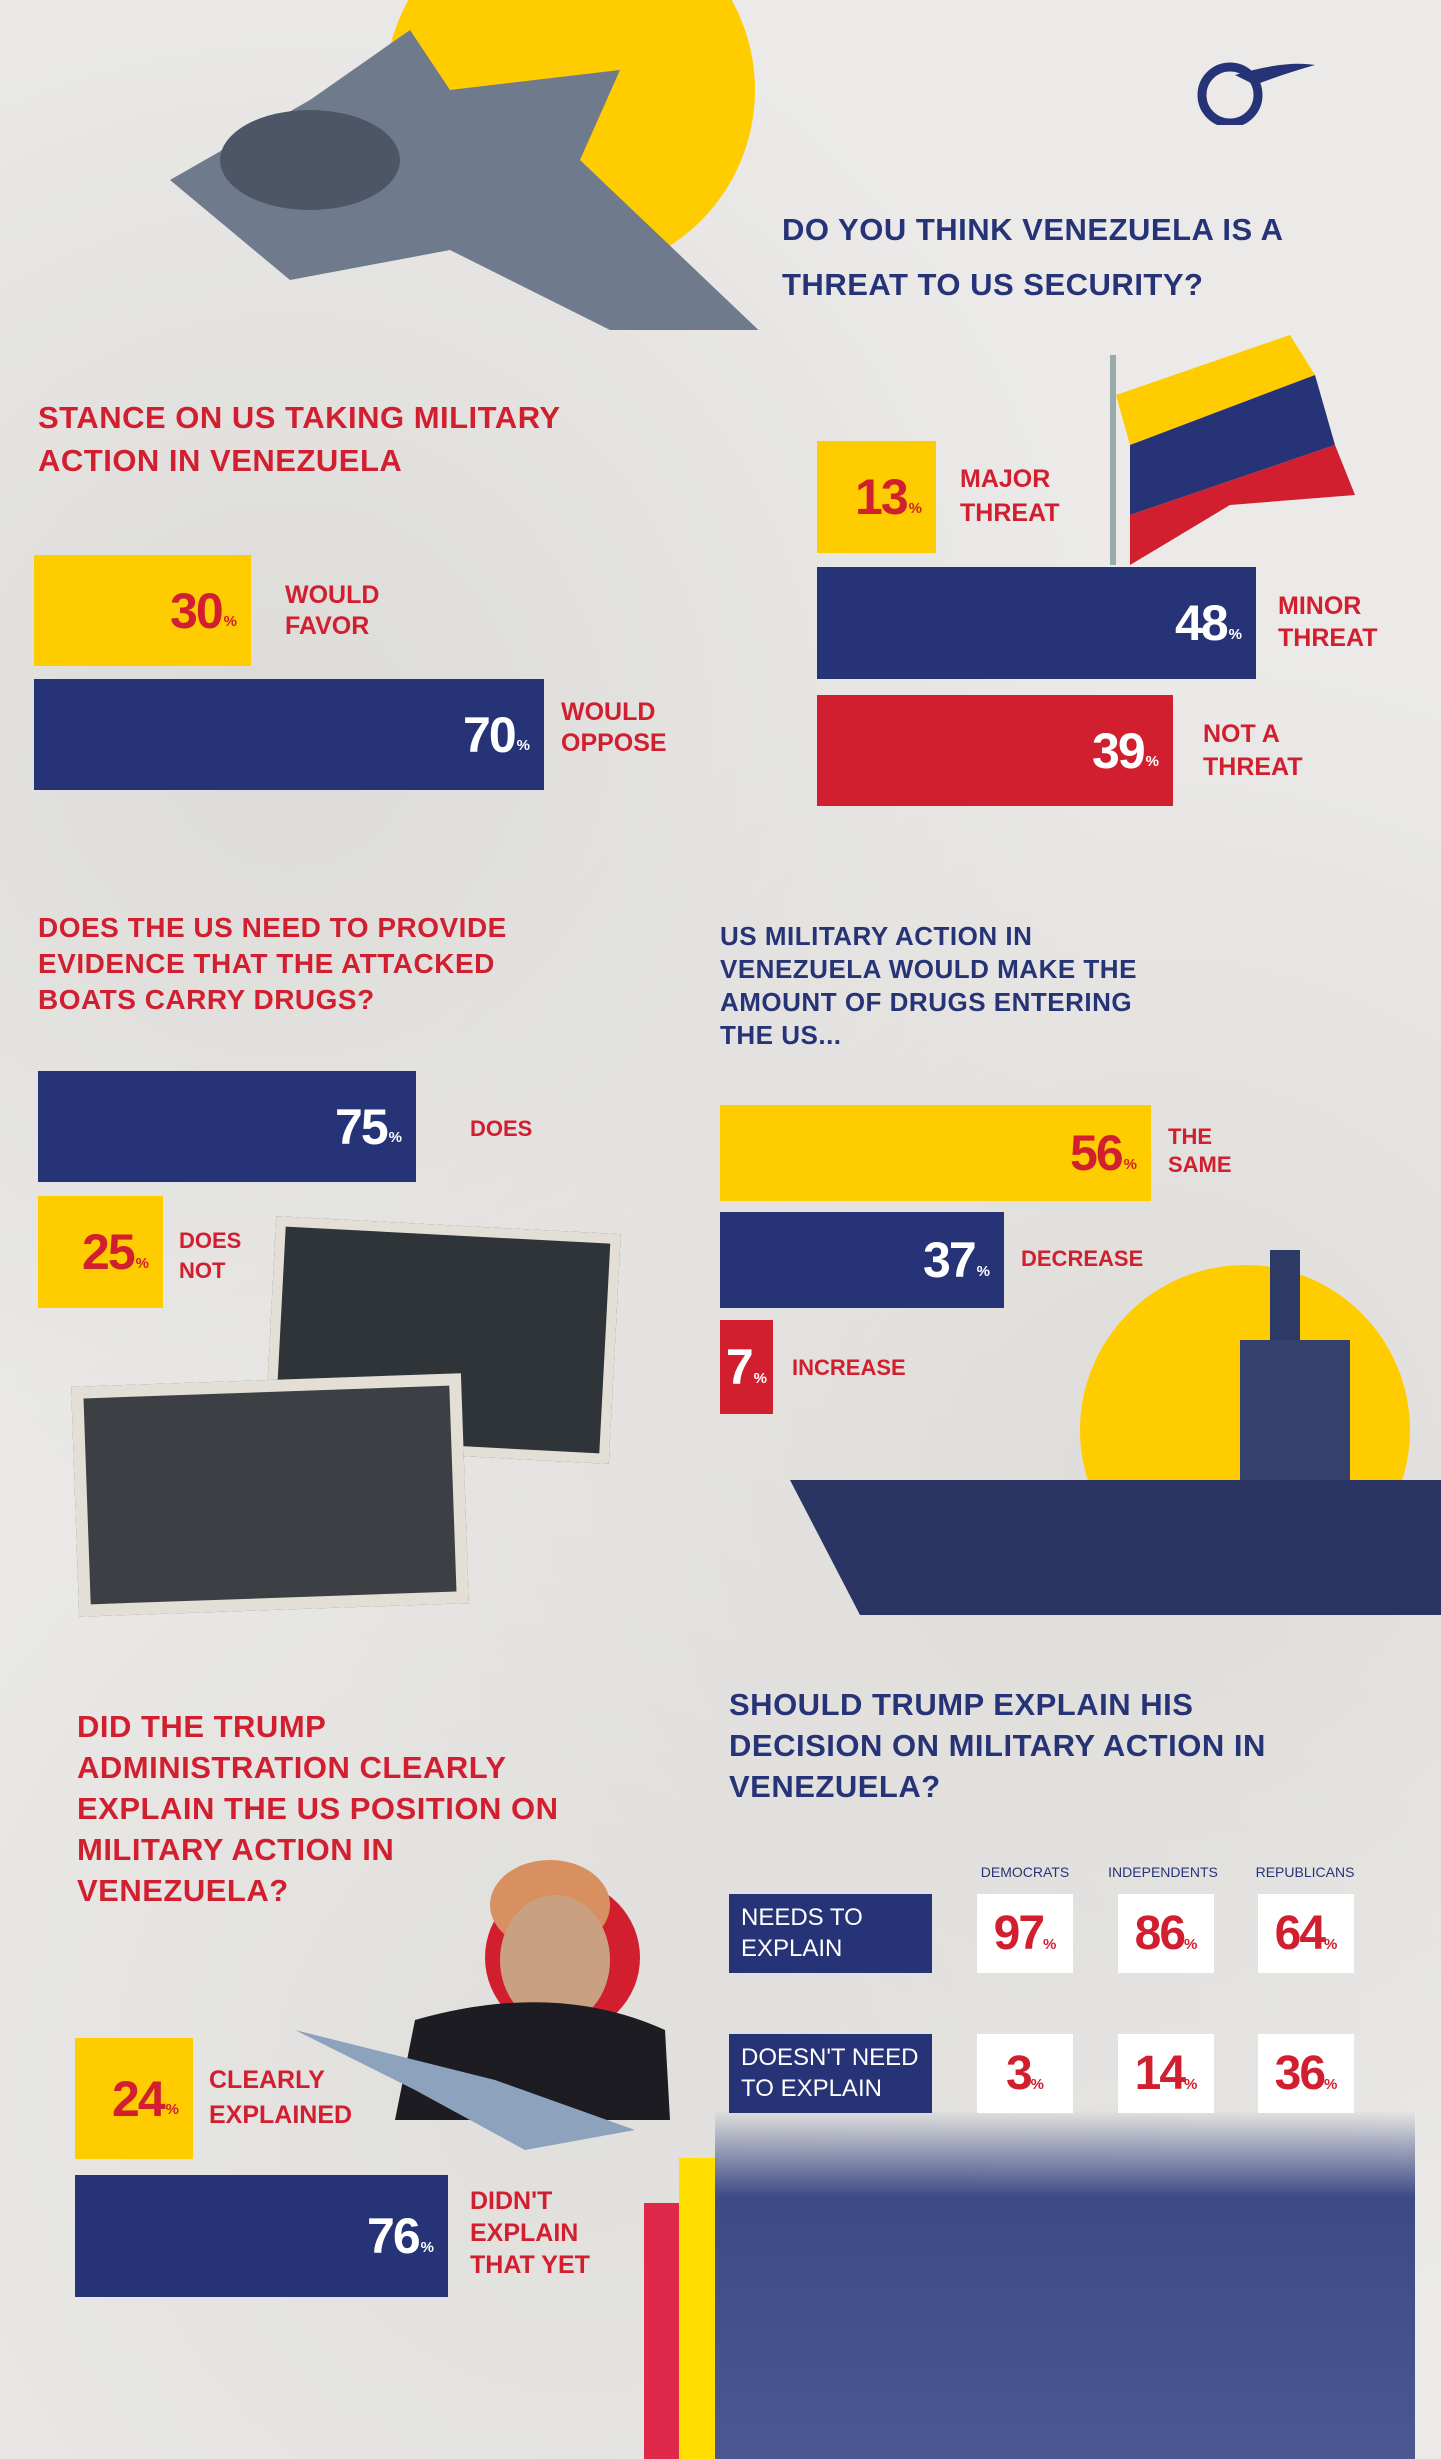  Describe the element at coordinates (1235, 450) in the screenshot. I see `venezuela-flag-image` at that location.